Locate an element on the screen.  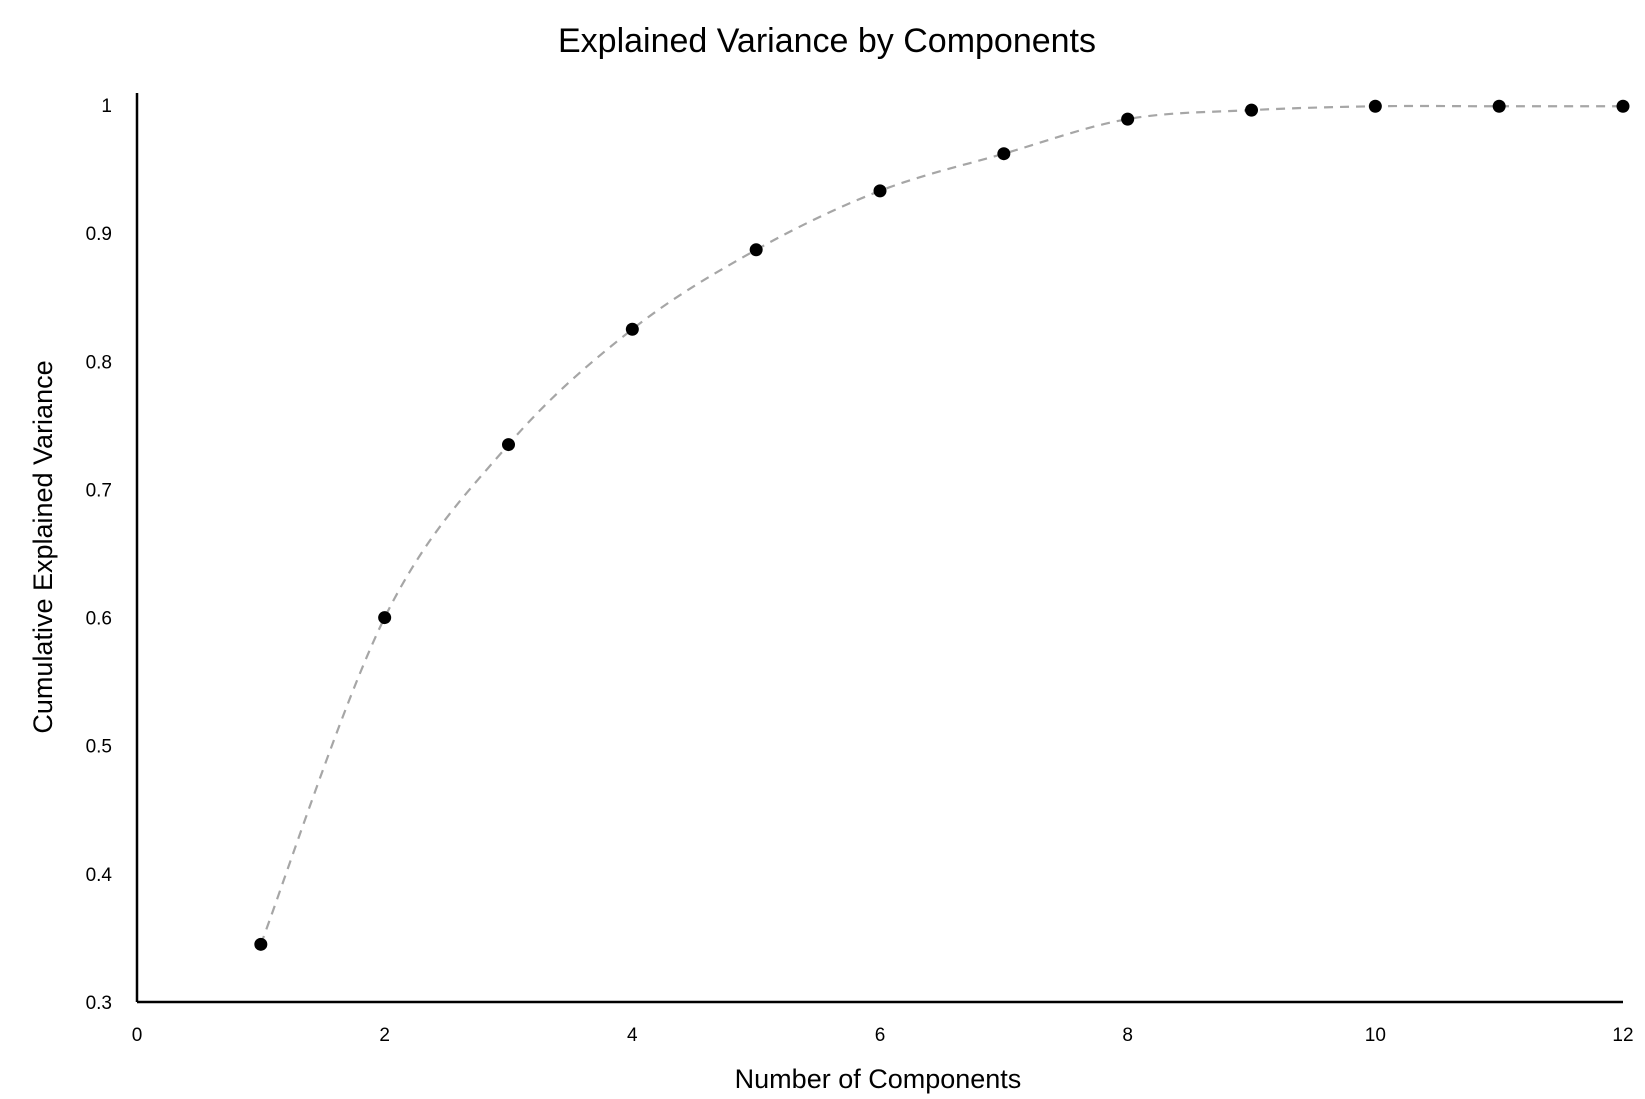
y-tick-labels: 0.3 0.4 0.5 0.6 0.7 0.8 0.9 1 is located at coordinates (99, 555).